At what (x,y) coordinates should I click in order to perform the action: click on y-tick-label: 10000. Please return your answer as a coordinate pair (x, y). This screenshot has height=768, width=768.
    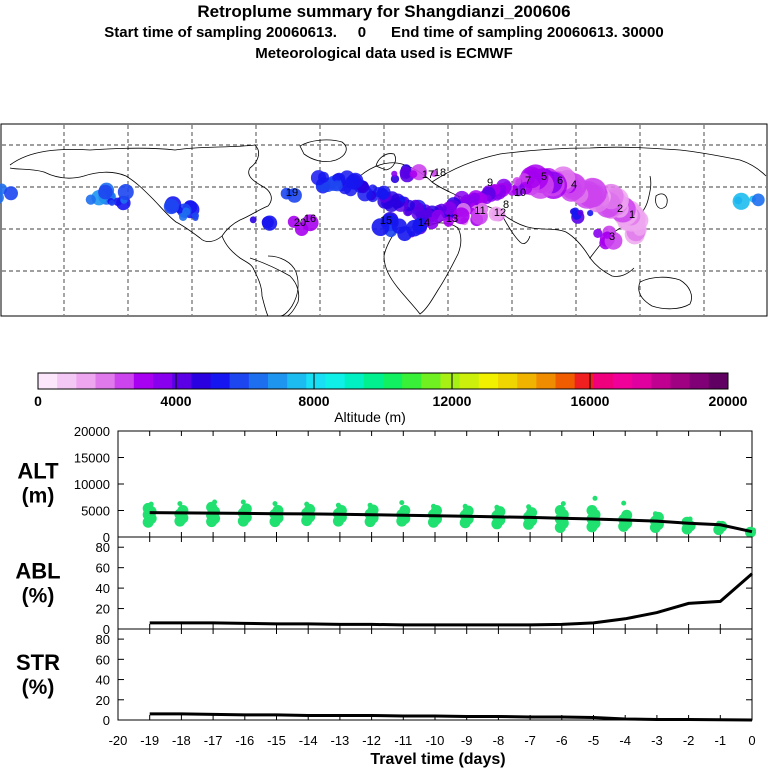
    Looking at the image, I should click on (92, 484).